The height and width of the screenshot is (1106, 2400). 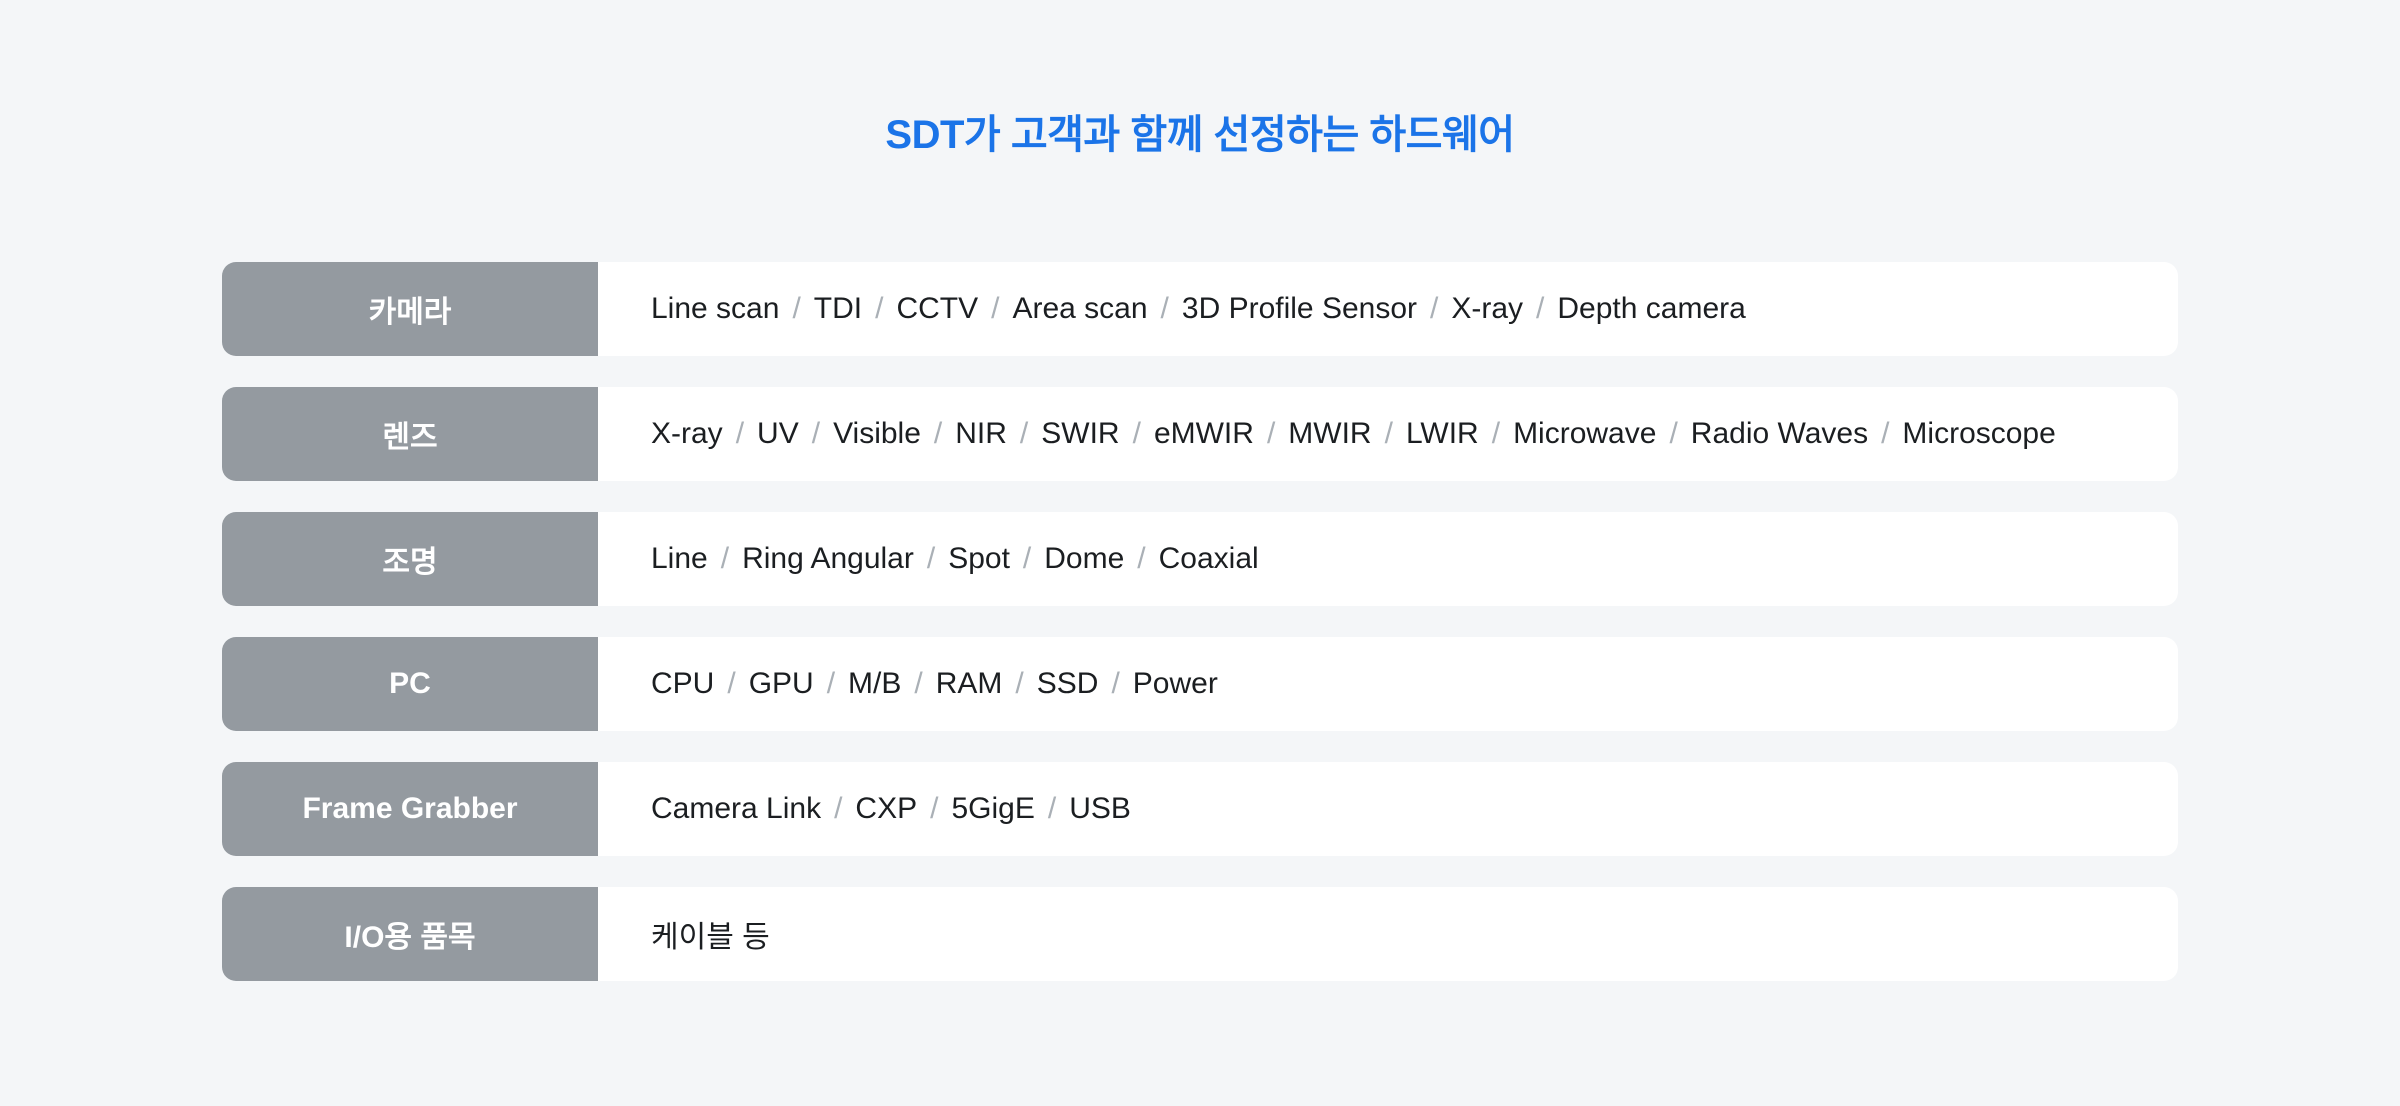 I want to click on row-item: eMWIR, so click(x=1203, y=433).